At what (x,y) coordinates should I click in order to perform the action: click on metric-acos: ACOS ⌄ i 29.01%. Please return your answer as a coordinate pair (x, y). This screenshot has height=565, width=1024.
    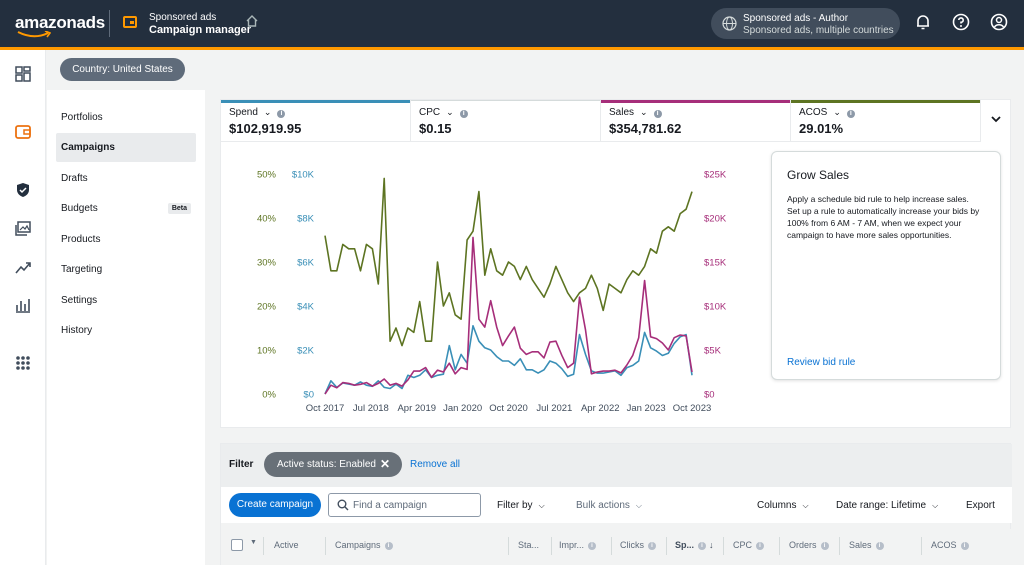
    Looking at the image, I should click on (886, 121).